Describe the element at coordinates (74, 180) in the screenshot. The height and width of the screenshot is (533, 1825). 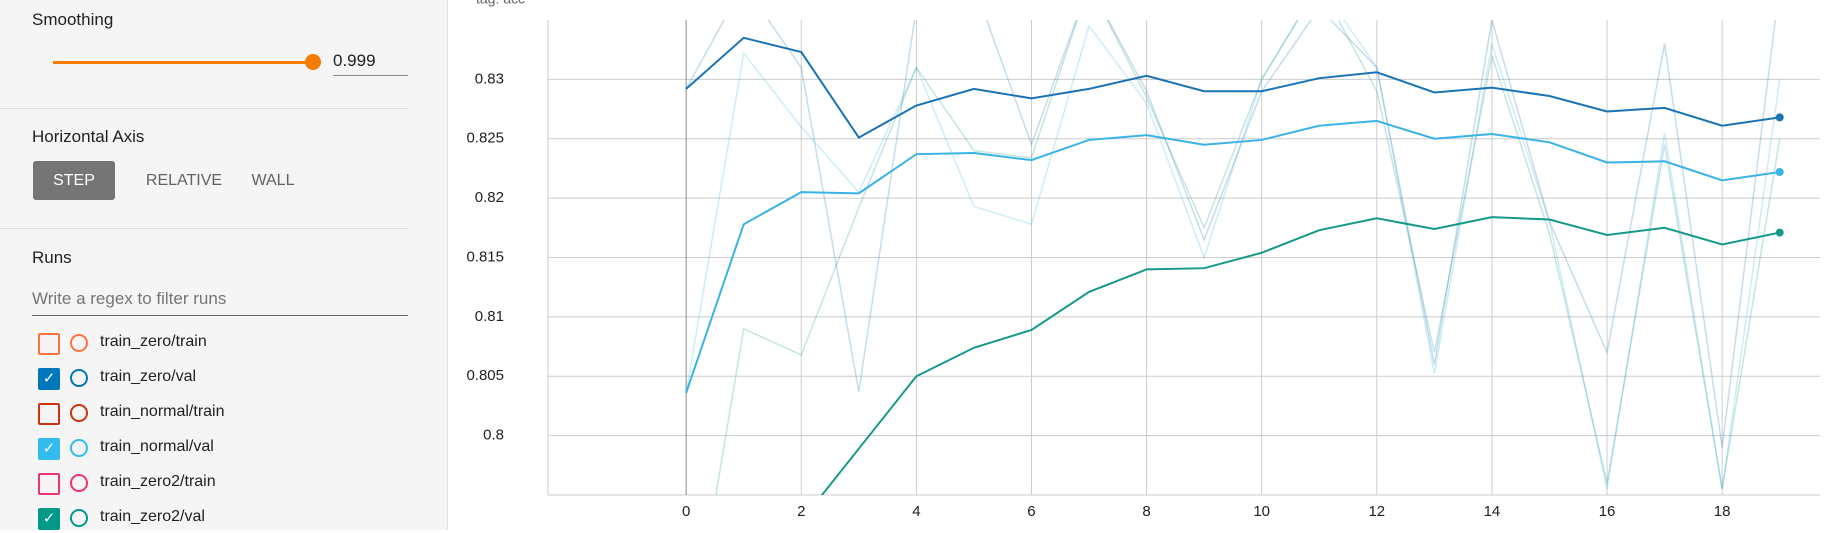
I see `axis-button: STEP` at that location.